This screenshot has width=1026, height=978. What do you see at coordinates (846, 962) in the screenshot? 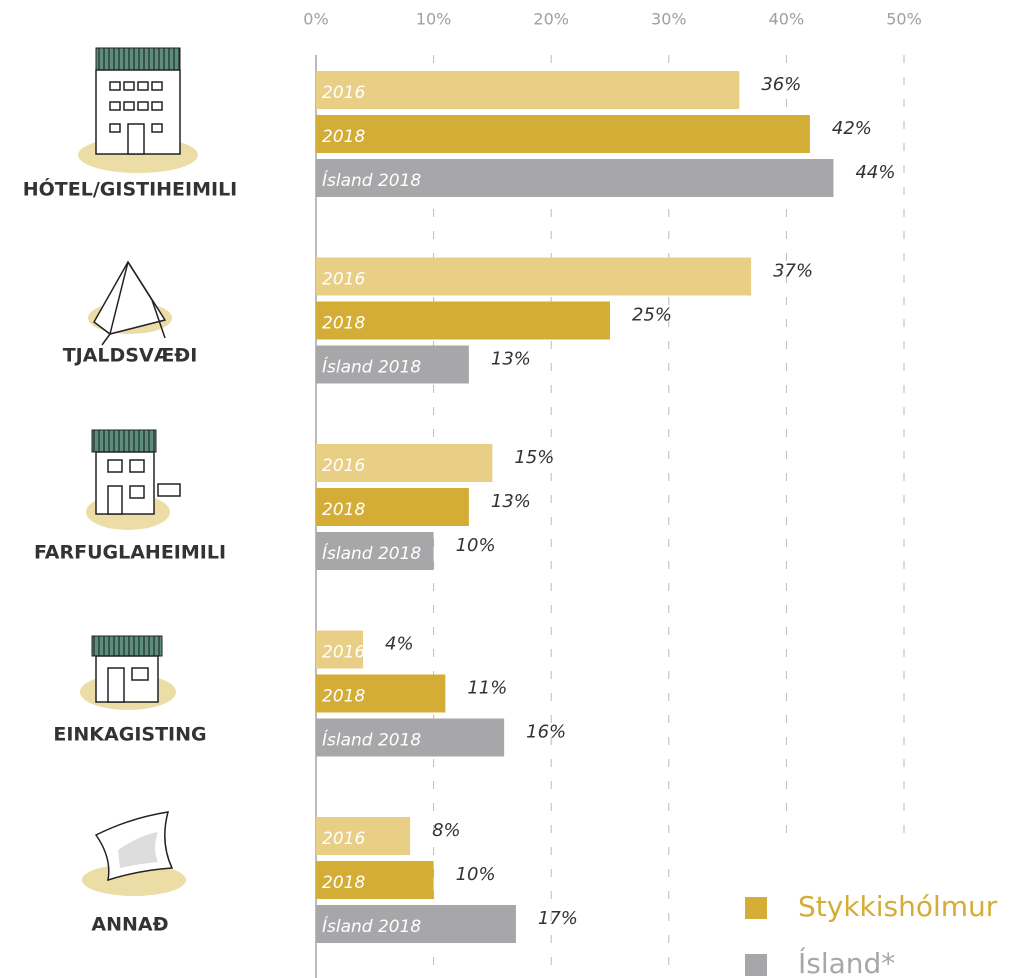
I see `legend-label: Ísland*` at bounding box center [846, 962].